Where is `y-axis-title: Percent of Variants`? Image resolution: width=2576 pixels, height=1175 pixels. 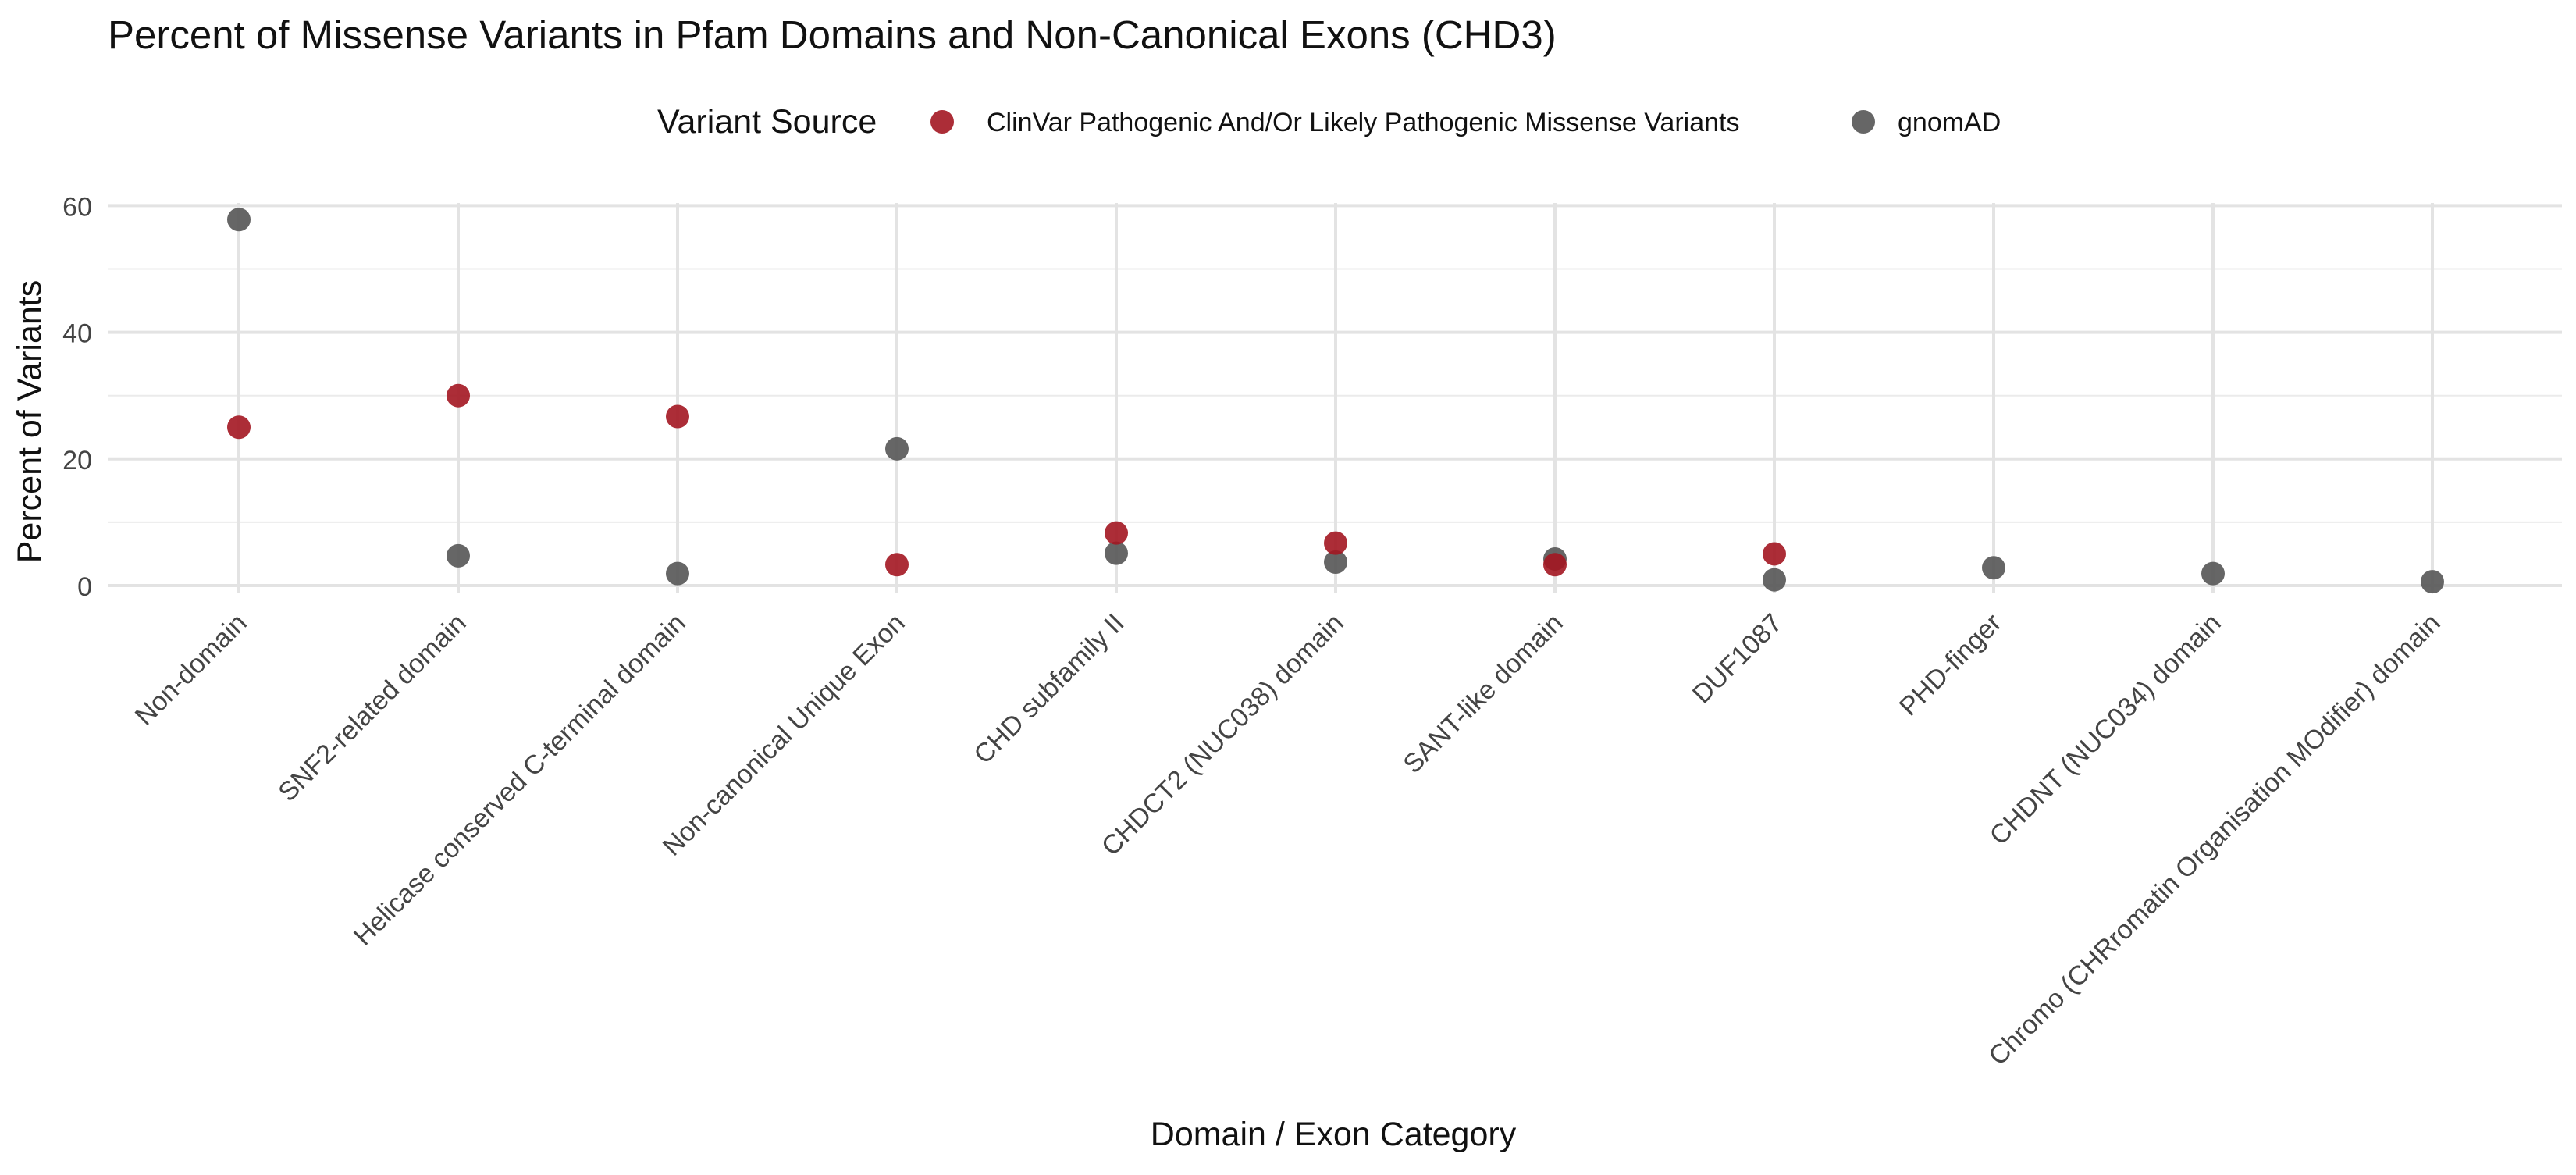
y-axis-title: Percent of Variants is located at coordinates (29, 422).